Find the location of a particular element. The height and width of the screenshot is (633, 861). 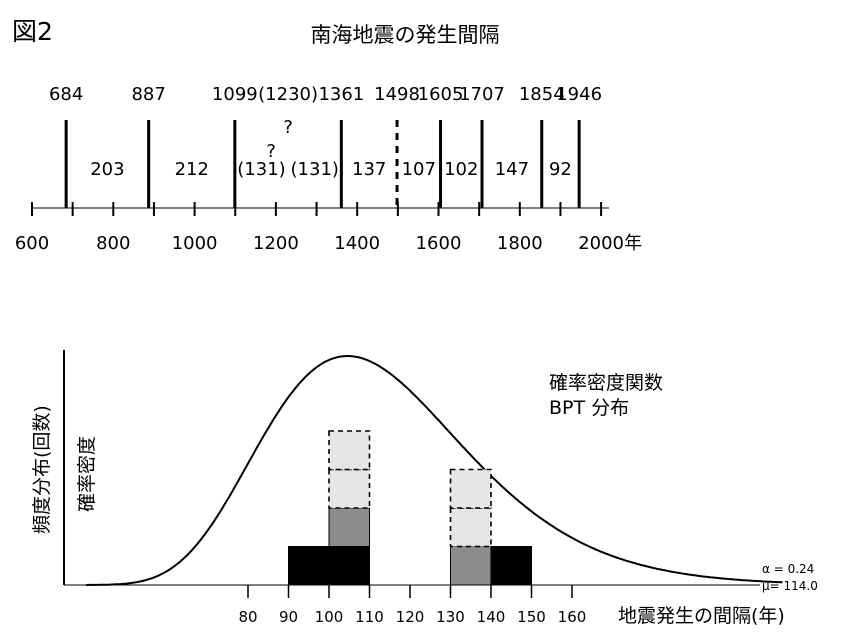

x-tick-label: 130 is located at coordinates (450, 617).